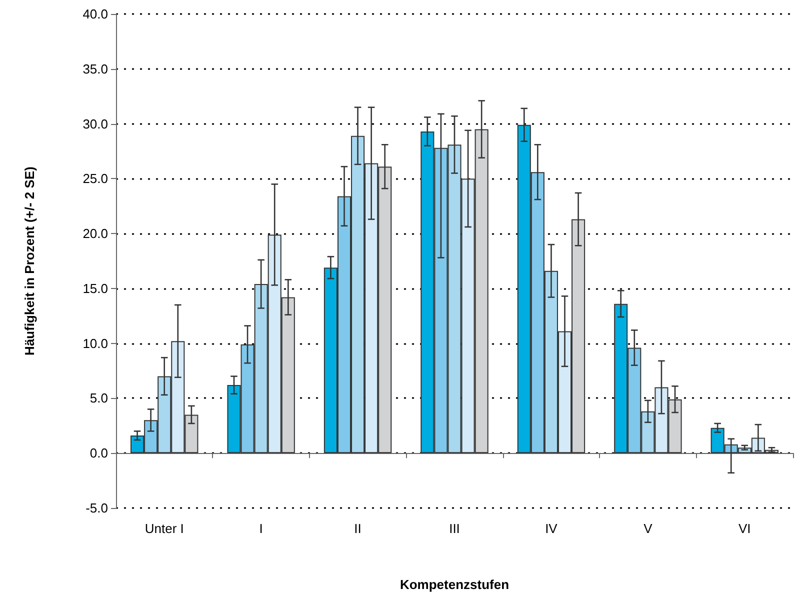  Describe the element at coordinates (648, 528) in the screenshot. I see `x-tick-label: V` at that location.